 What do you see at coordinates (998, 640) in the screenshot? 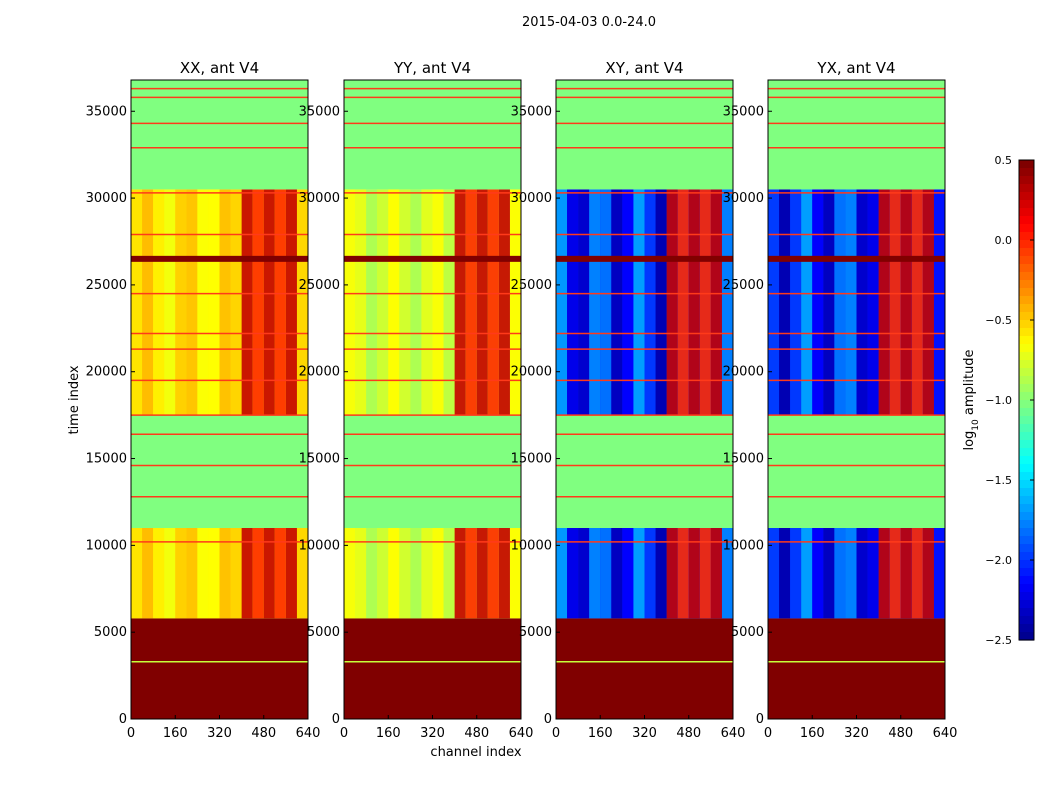
I see `colorbar-tick-label: −2.5` at bounding box center [998, 640].